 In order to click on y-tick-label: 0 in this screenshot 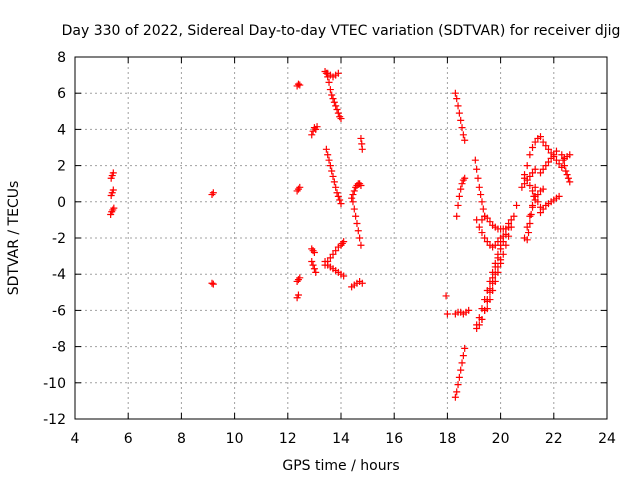, I will do `click(61, 203)`.